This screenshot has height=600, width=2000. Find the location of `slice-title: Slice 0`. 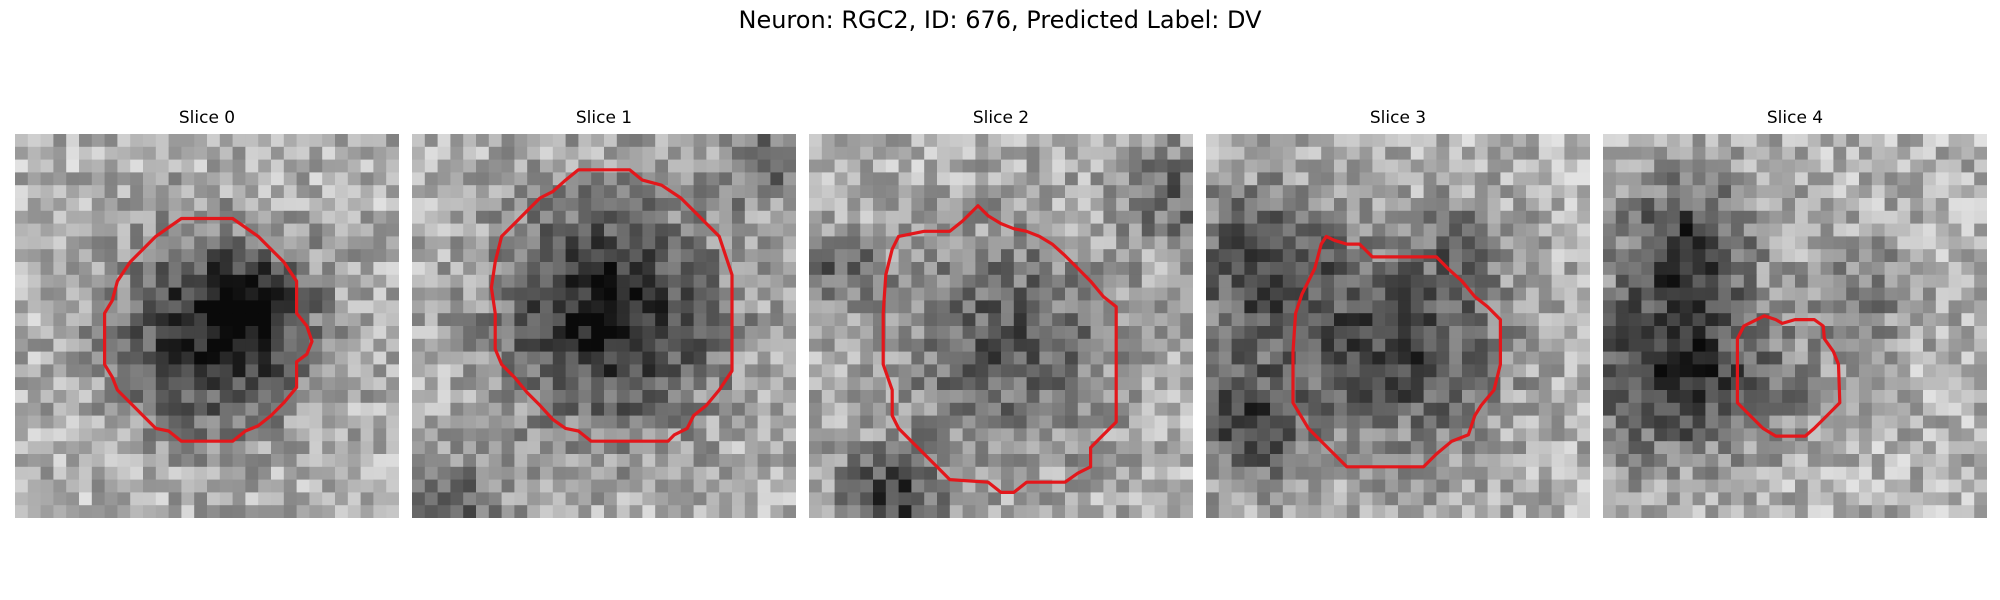

slice-title: Slice 0 is located at coordinates (207, 118).